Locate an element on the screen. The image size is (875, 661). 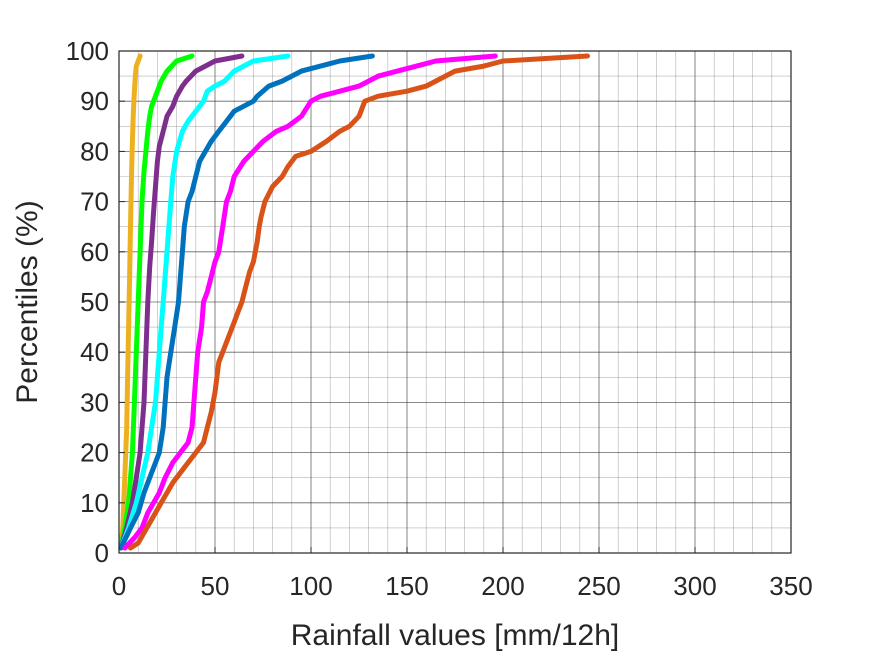
x-tick-label: 300 is located at coordinates (694, 586).